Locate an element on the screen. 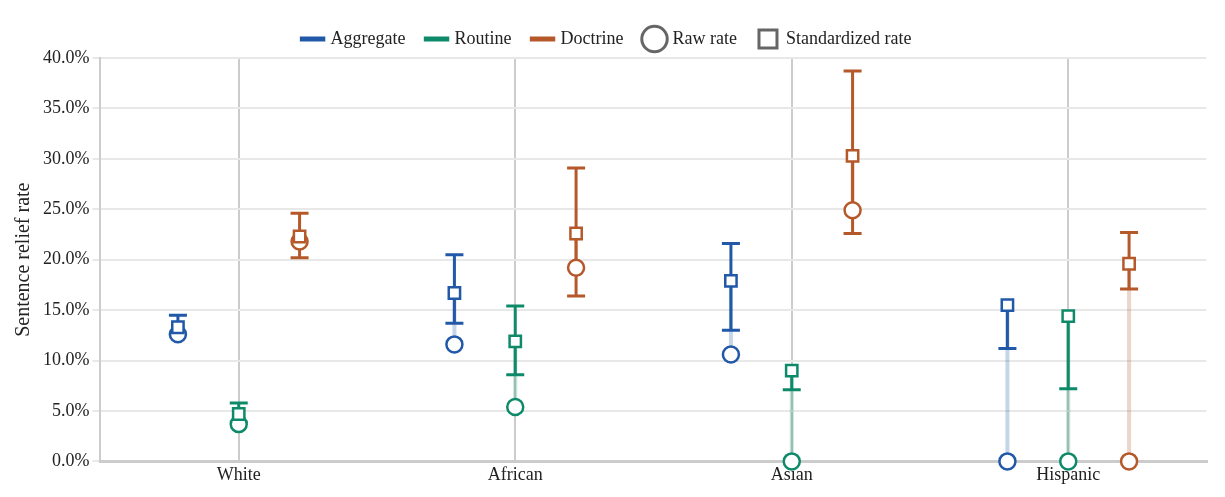 Image resolution: width=1225 pixels, height=497 pixels. legend-label: Aggregate is located at coordinates (368, 37).